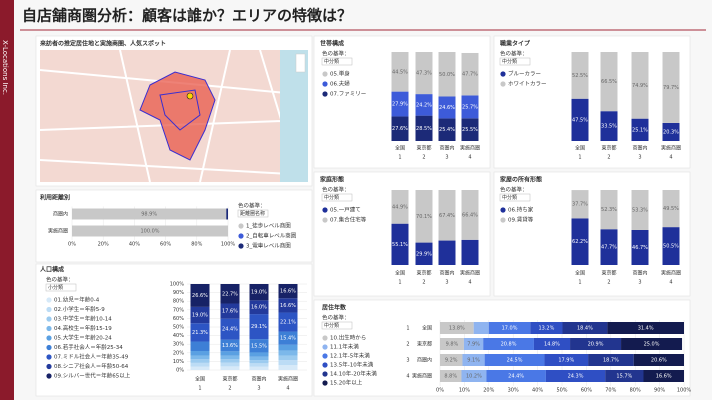 The height and width of the screenshot is (400, 712). Describe the element at coordinates (348, 338) in the screenshot. I see `legend-label: 10.出生時から` at that location.